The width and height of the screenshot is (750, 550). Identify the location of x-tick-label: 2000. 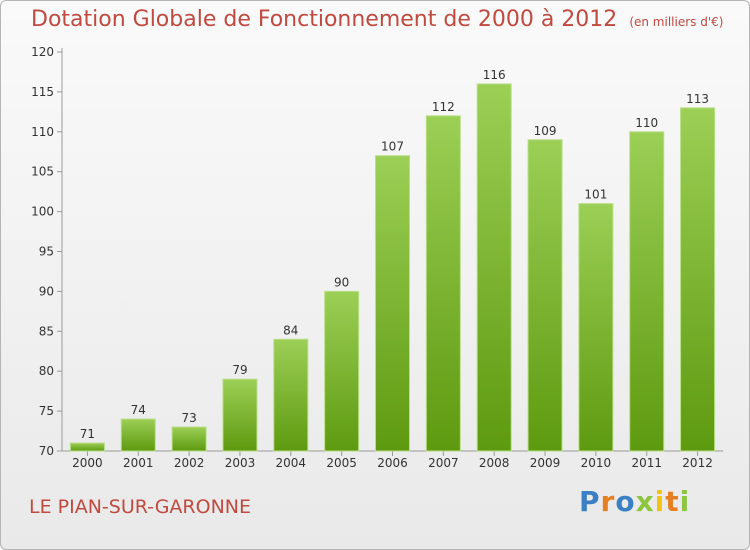
(87, 463).